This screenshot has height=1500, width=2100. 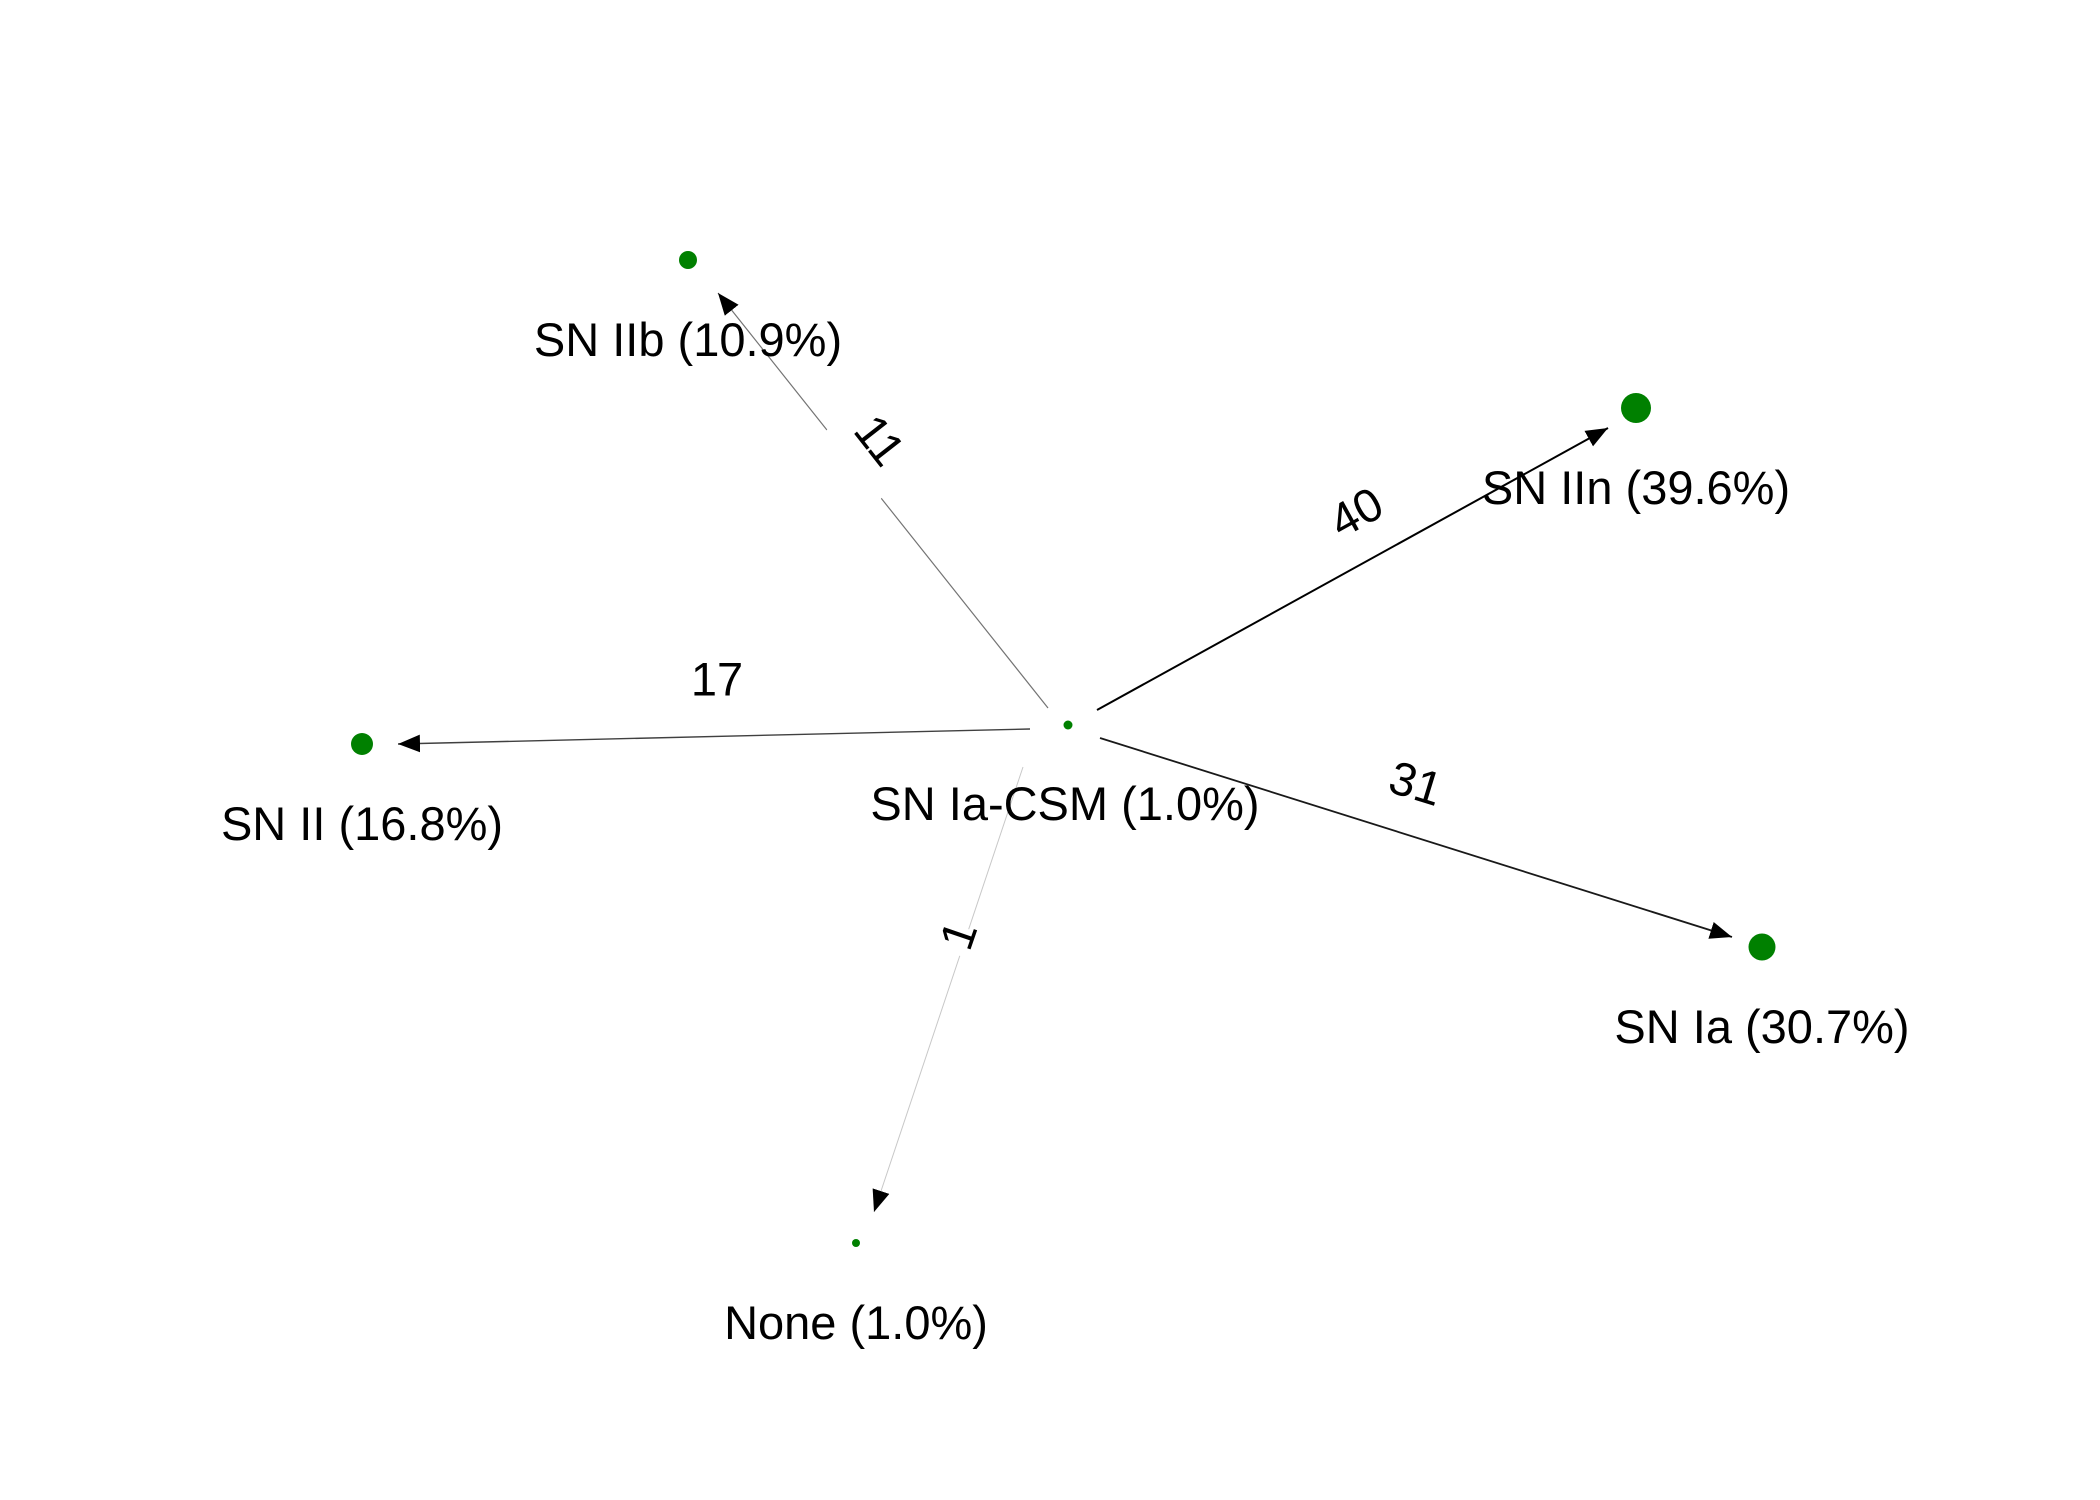 I want to click on node-label-ii: SN II (16.8%), so click(x=362, y=823).